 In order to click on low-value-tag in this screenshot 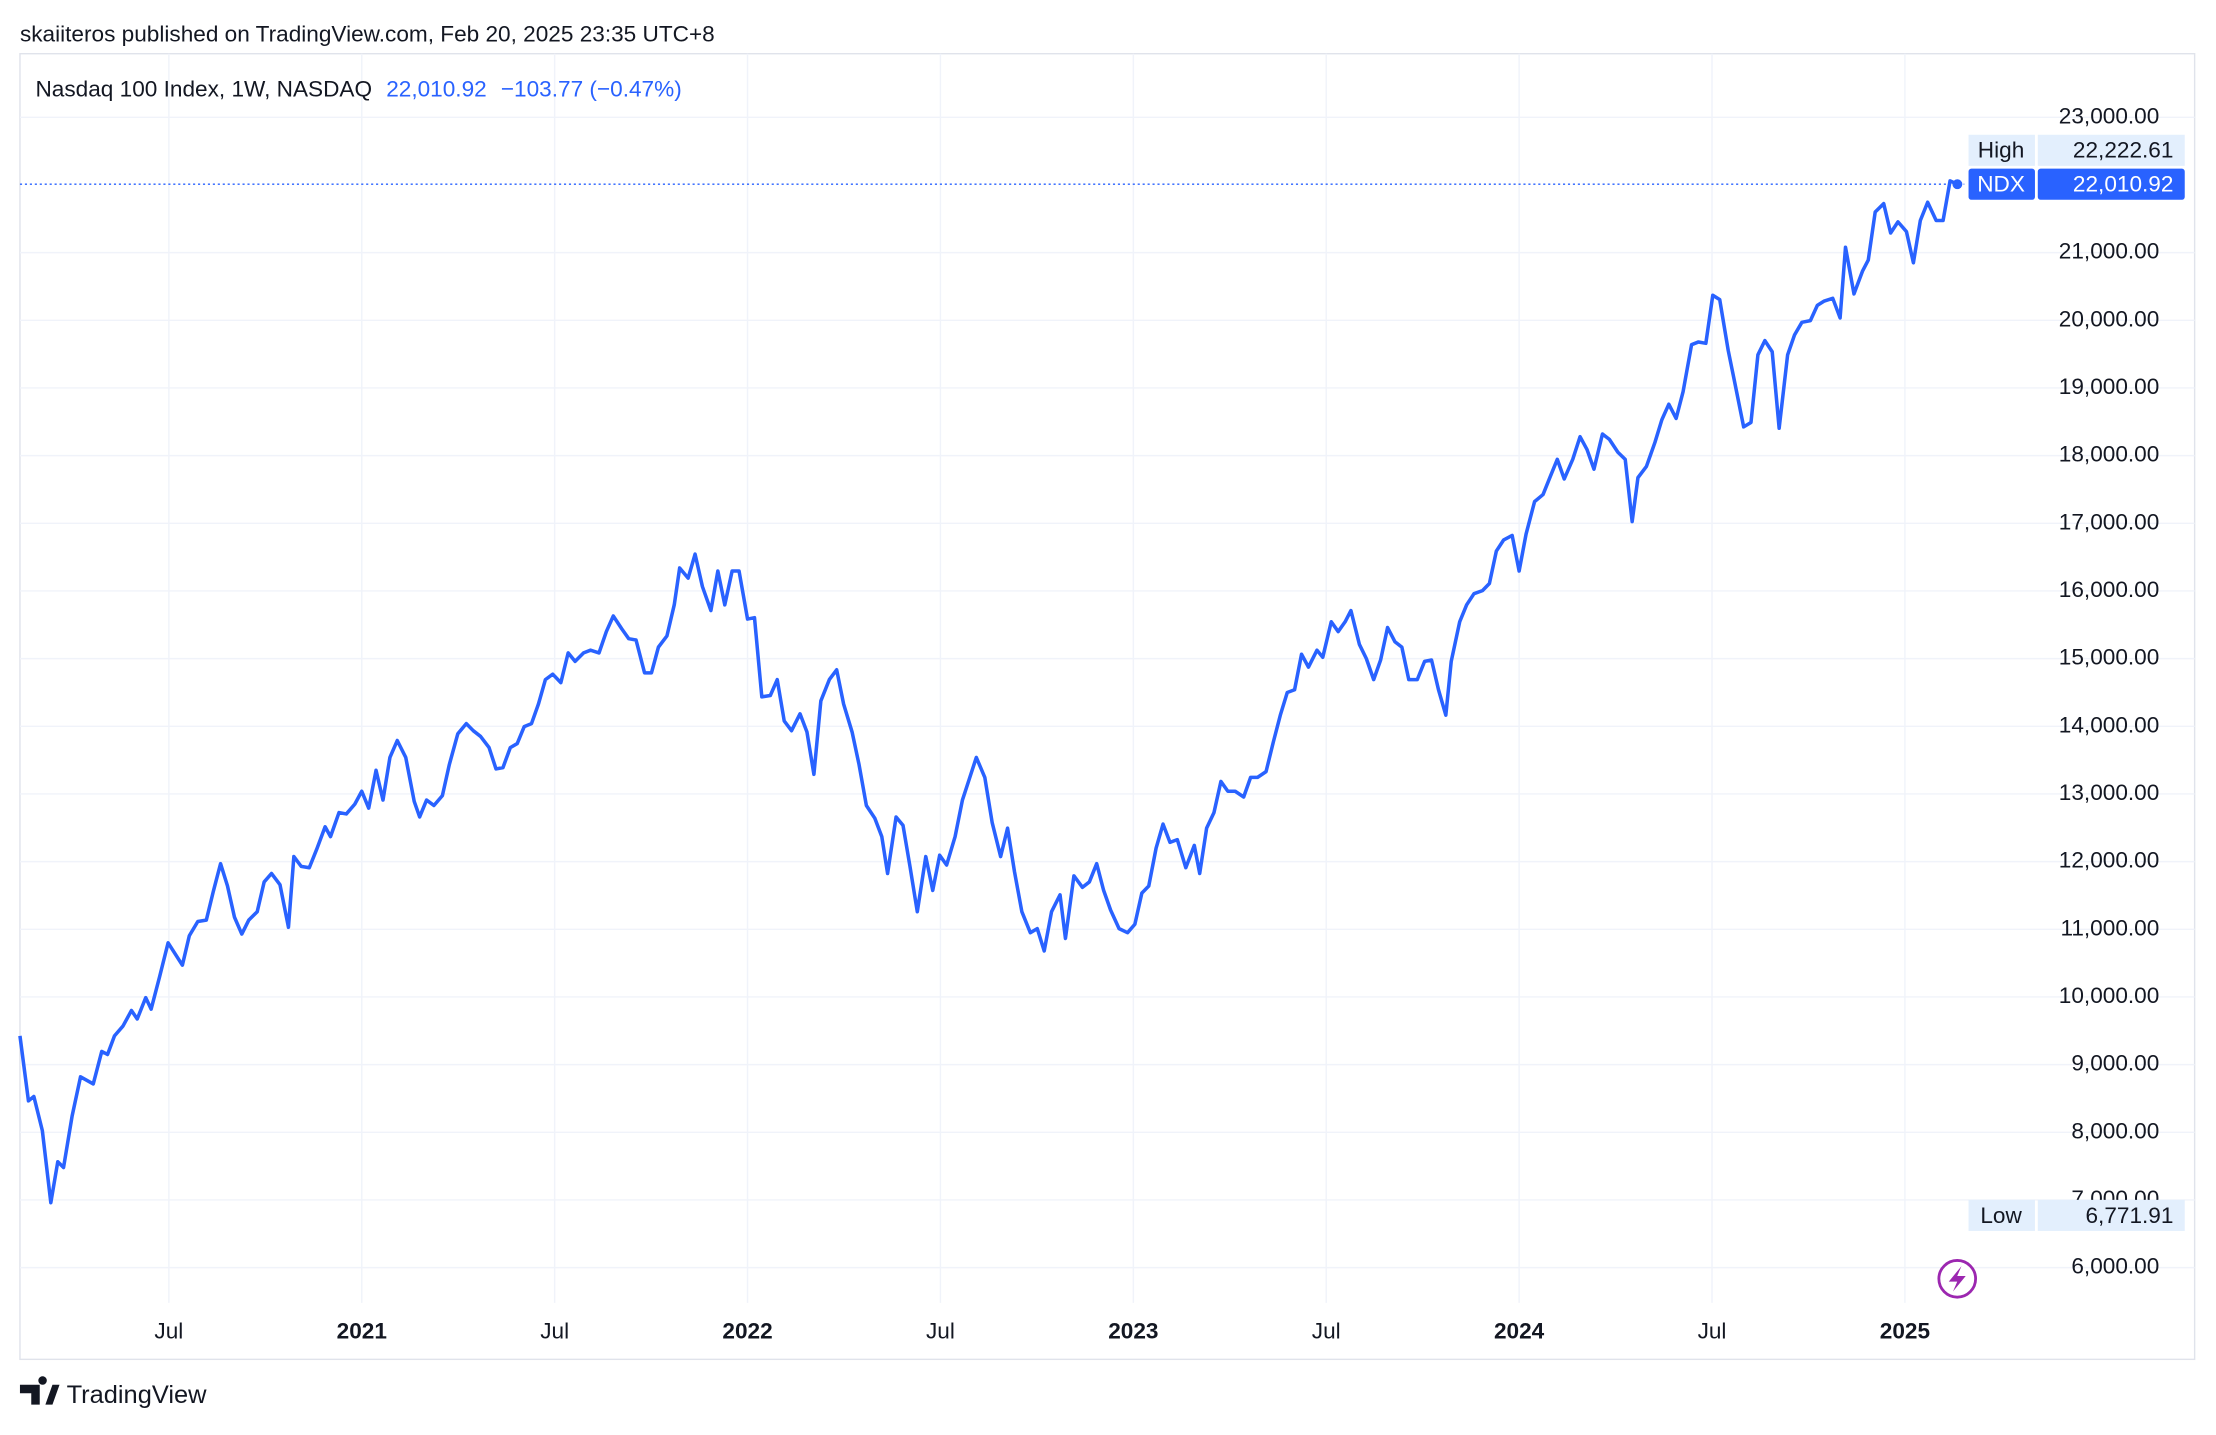, I will do `click(2111, 1215)`.